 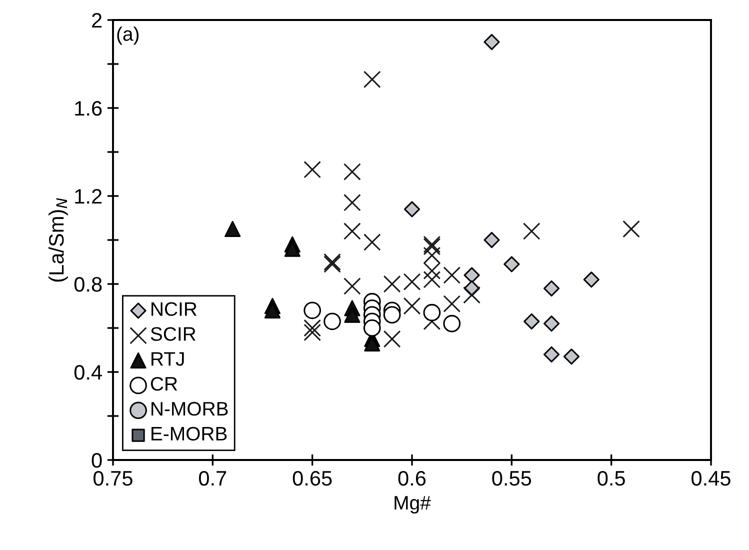 What do you see at coordinates (312, 478) in the screenshot?
I see `x-tick-label: 0.65` at bounding box center [312, 478].